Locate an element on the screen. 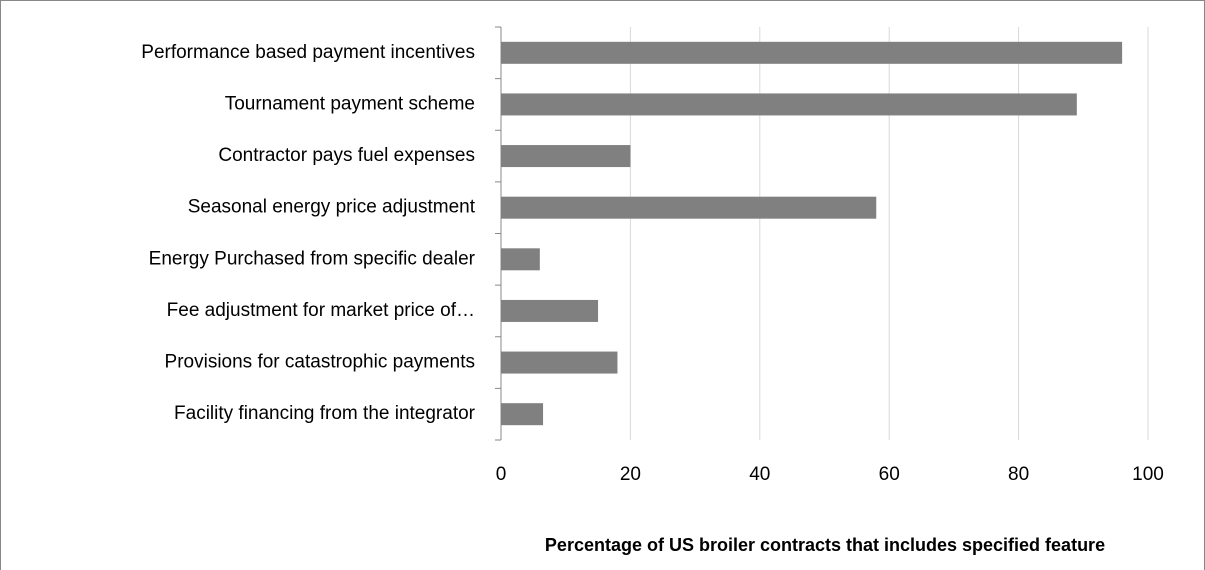  x-tick-label: 80 is located at coordinates (1018, 474).